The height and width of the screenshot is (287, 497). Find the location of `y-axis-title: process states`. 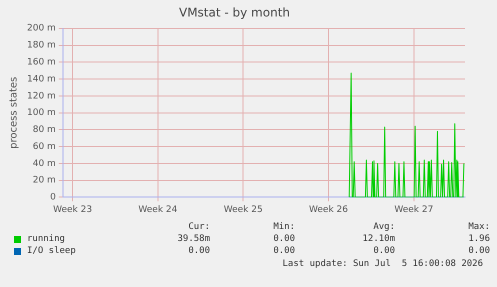

y-axis-title: process states is located at coordinates (14, 112).